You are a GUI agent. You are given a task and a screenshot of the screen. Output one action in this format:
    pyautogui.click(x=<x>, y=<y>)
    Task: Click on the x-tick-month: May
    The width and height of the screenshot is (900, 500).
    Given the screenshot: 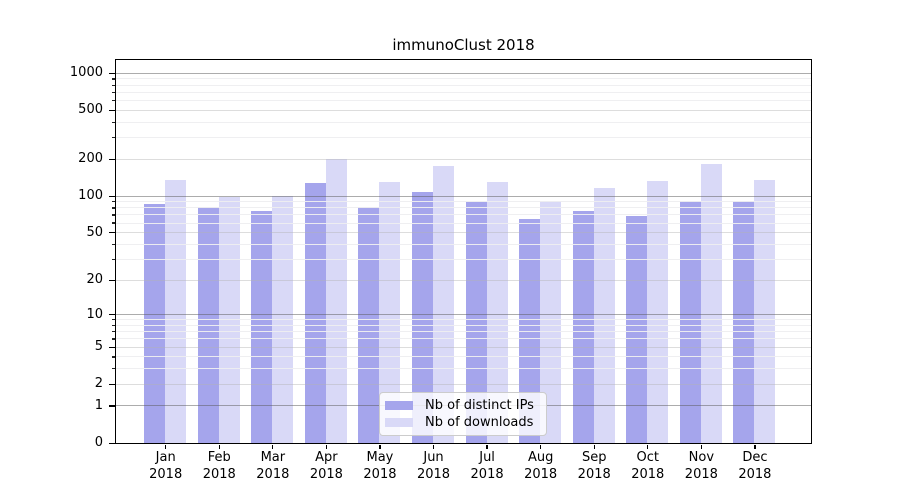 What is the action you would take?
    pyautogui.click(x=380, y=457)
    